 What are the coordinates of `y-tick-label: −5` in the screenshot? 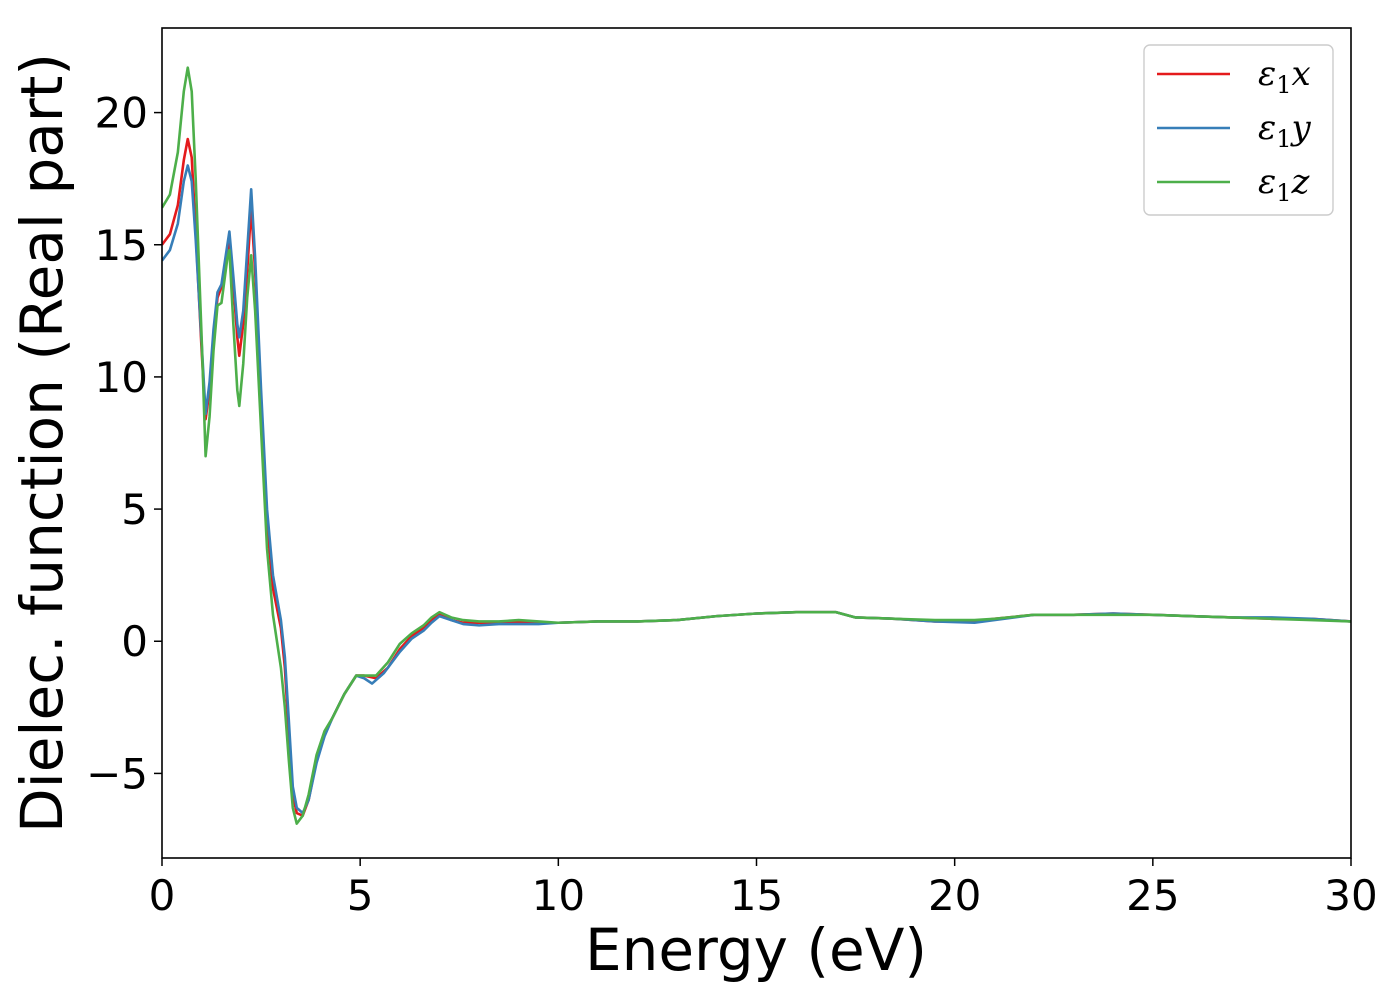 It's located at (117, 773).